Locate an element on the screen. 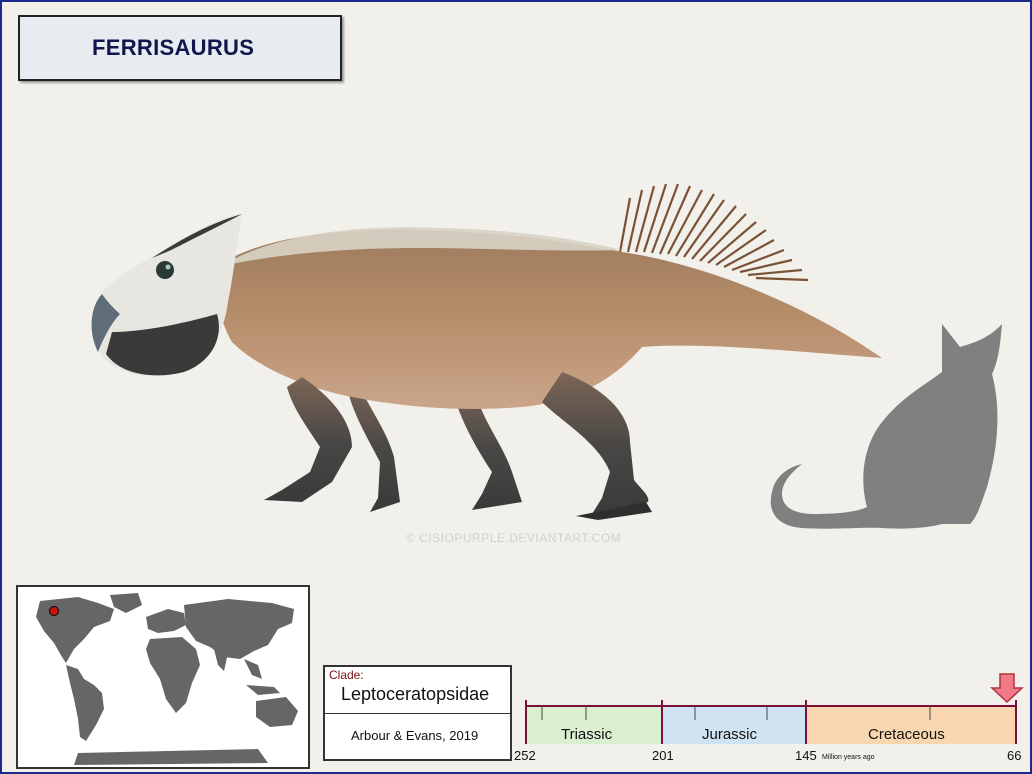 Image resolution: width=1032 pixels, height=774 pixels. species-title: FERRISAURUS is located at coordinates (173, 47).